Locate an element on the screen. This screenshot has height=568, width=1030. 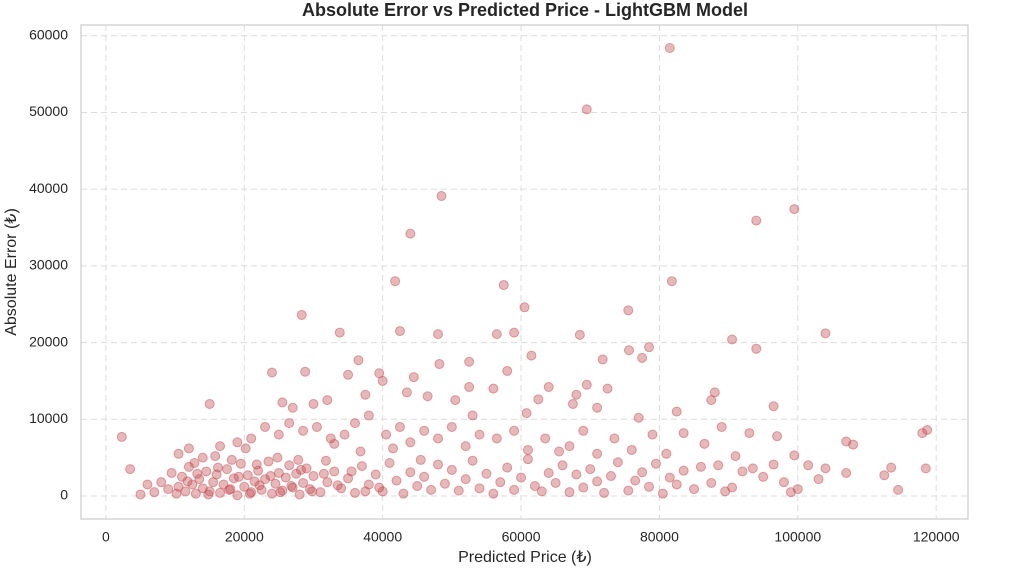
x-tick-label: 20000 is located at coordinates (244, 537).